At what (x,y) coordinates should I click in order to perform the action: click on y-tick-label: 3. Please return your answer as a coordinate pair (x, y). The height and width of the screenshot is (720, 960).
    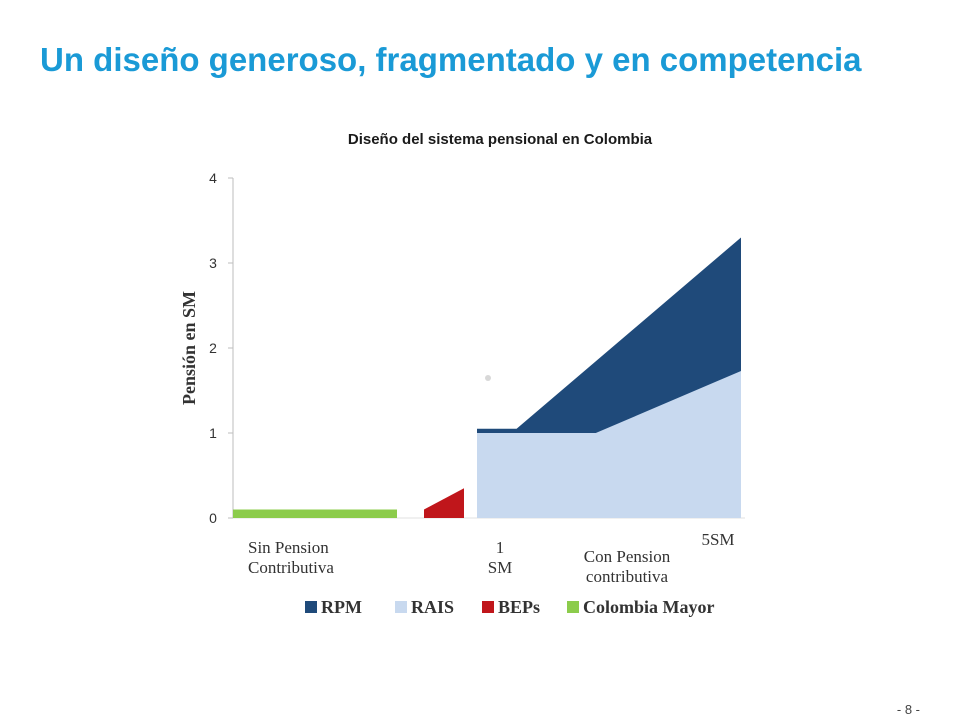
    Looking at the image, I should click on (213, 263).